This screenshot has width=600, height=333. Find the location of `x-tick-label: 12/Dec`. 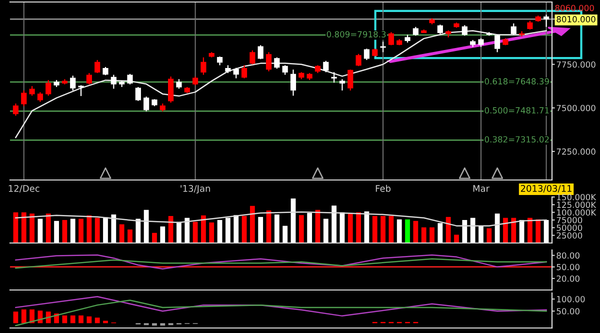

x-tick-label: 12/Dec is located at coordinates (24, 189).